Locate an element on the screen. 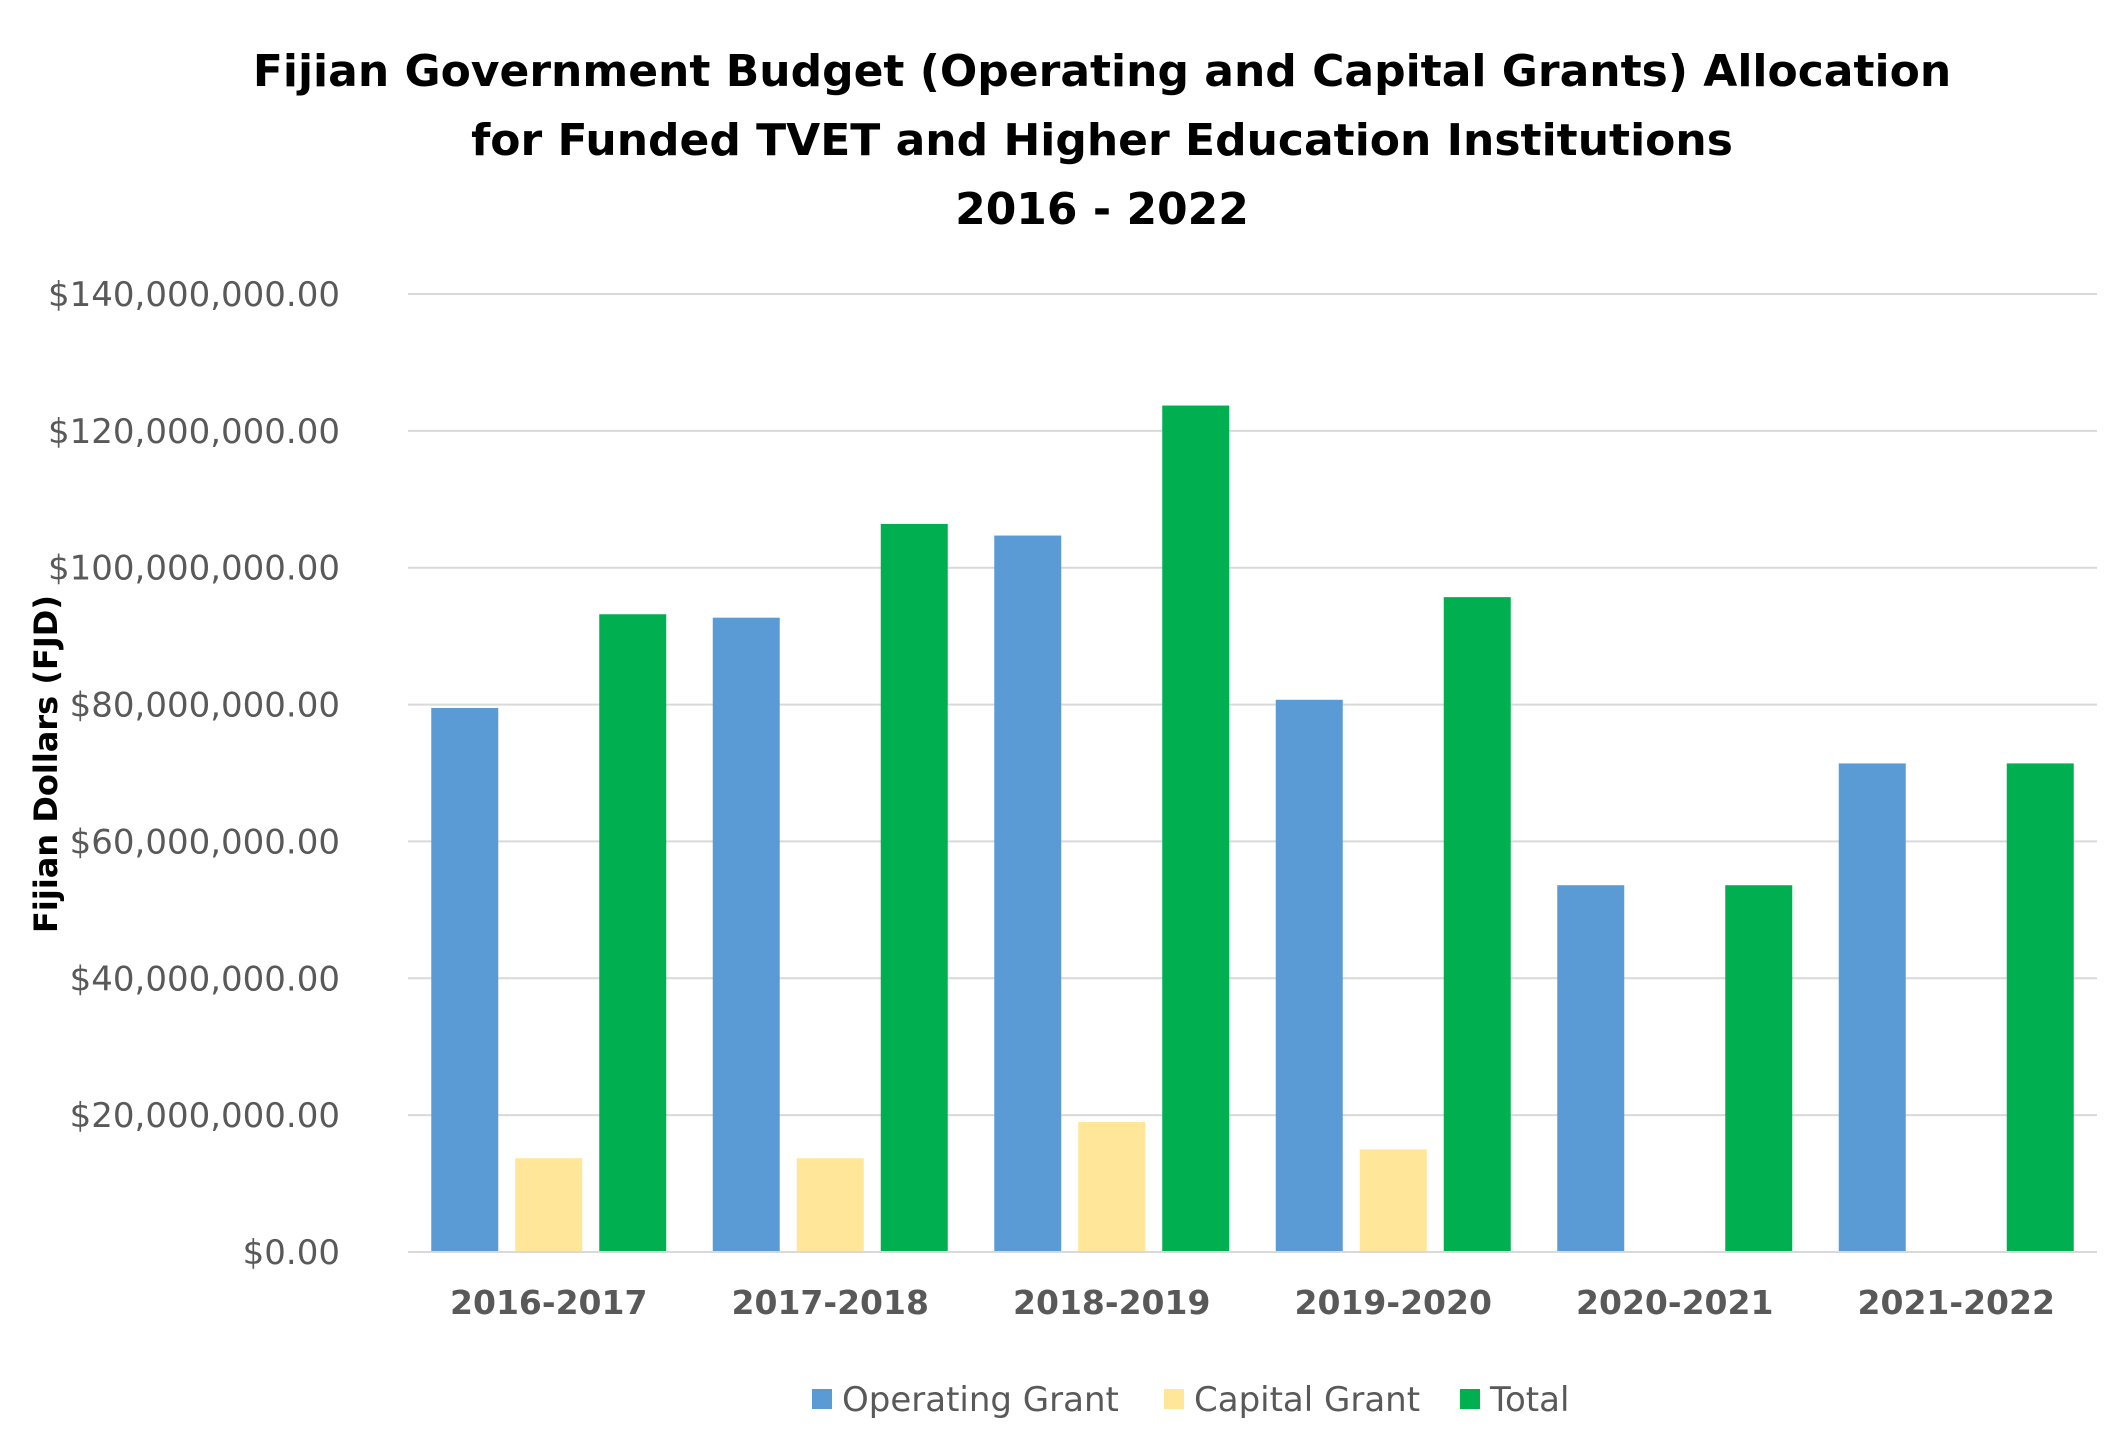 The height and width of the screenshot is (1450, 2123). x-tick-label: 2018-2019 is located at coordinates (1111, 1302).